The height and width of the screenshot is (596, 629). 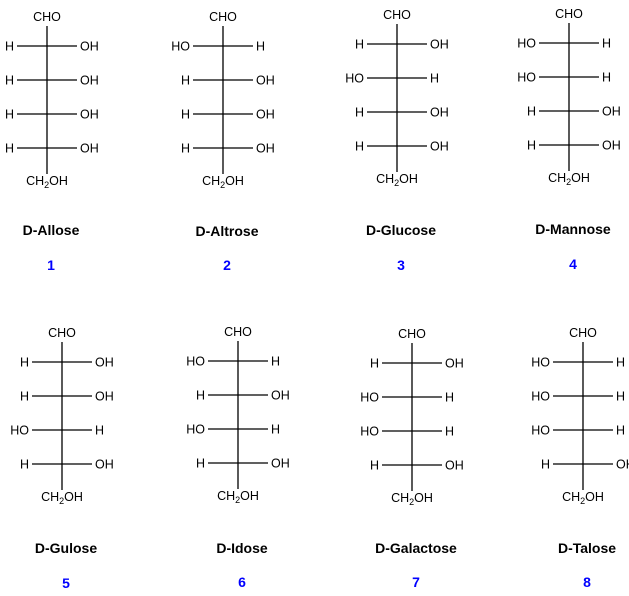 What do you see at coordinates (587, 548) in the screenshot?
I see `sugar-name: D-Talose` at bounding box center [587, 548].